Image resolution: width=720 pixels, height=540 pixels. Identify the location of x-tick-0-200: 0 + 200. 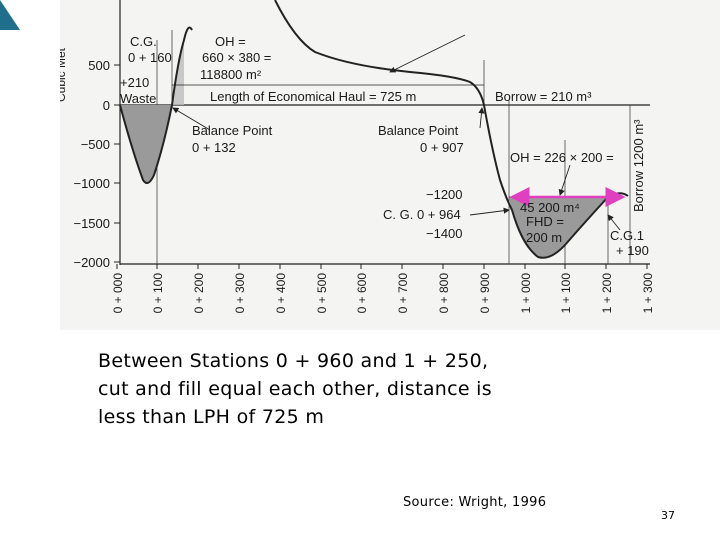
(199, 293).